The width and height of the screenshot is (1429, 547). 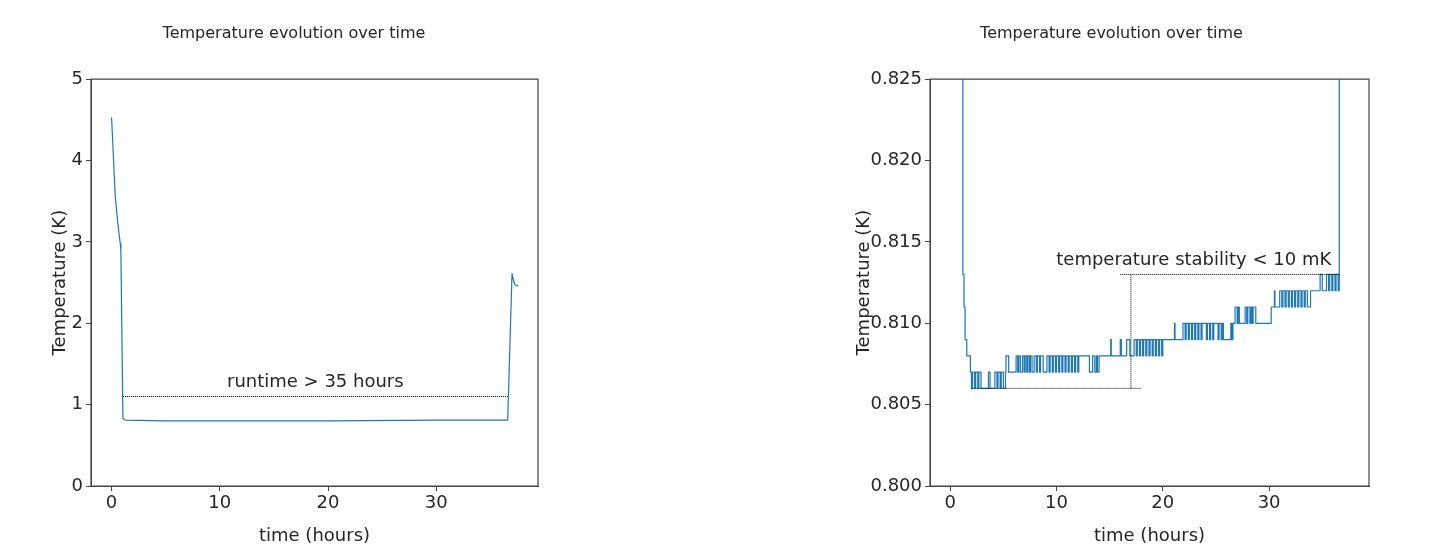 What do you see at coordinates (59, 283) in the screenshot?
I see `y-axis-title: Temperature (K)` at bounding box center [59, 283].